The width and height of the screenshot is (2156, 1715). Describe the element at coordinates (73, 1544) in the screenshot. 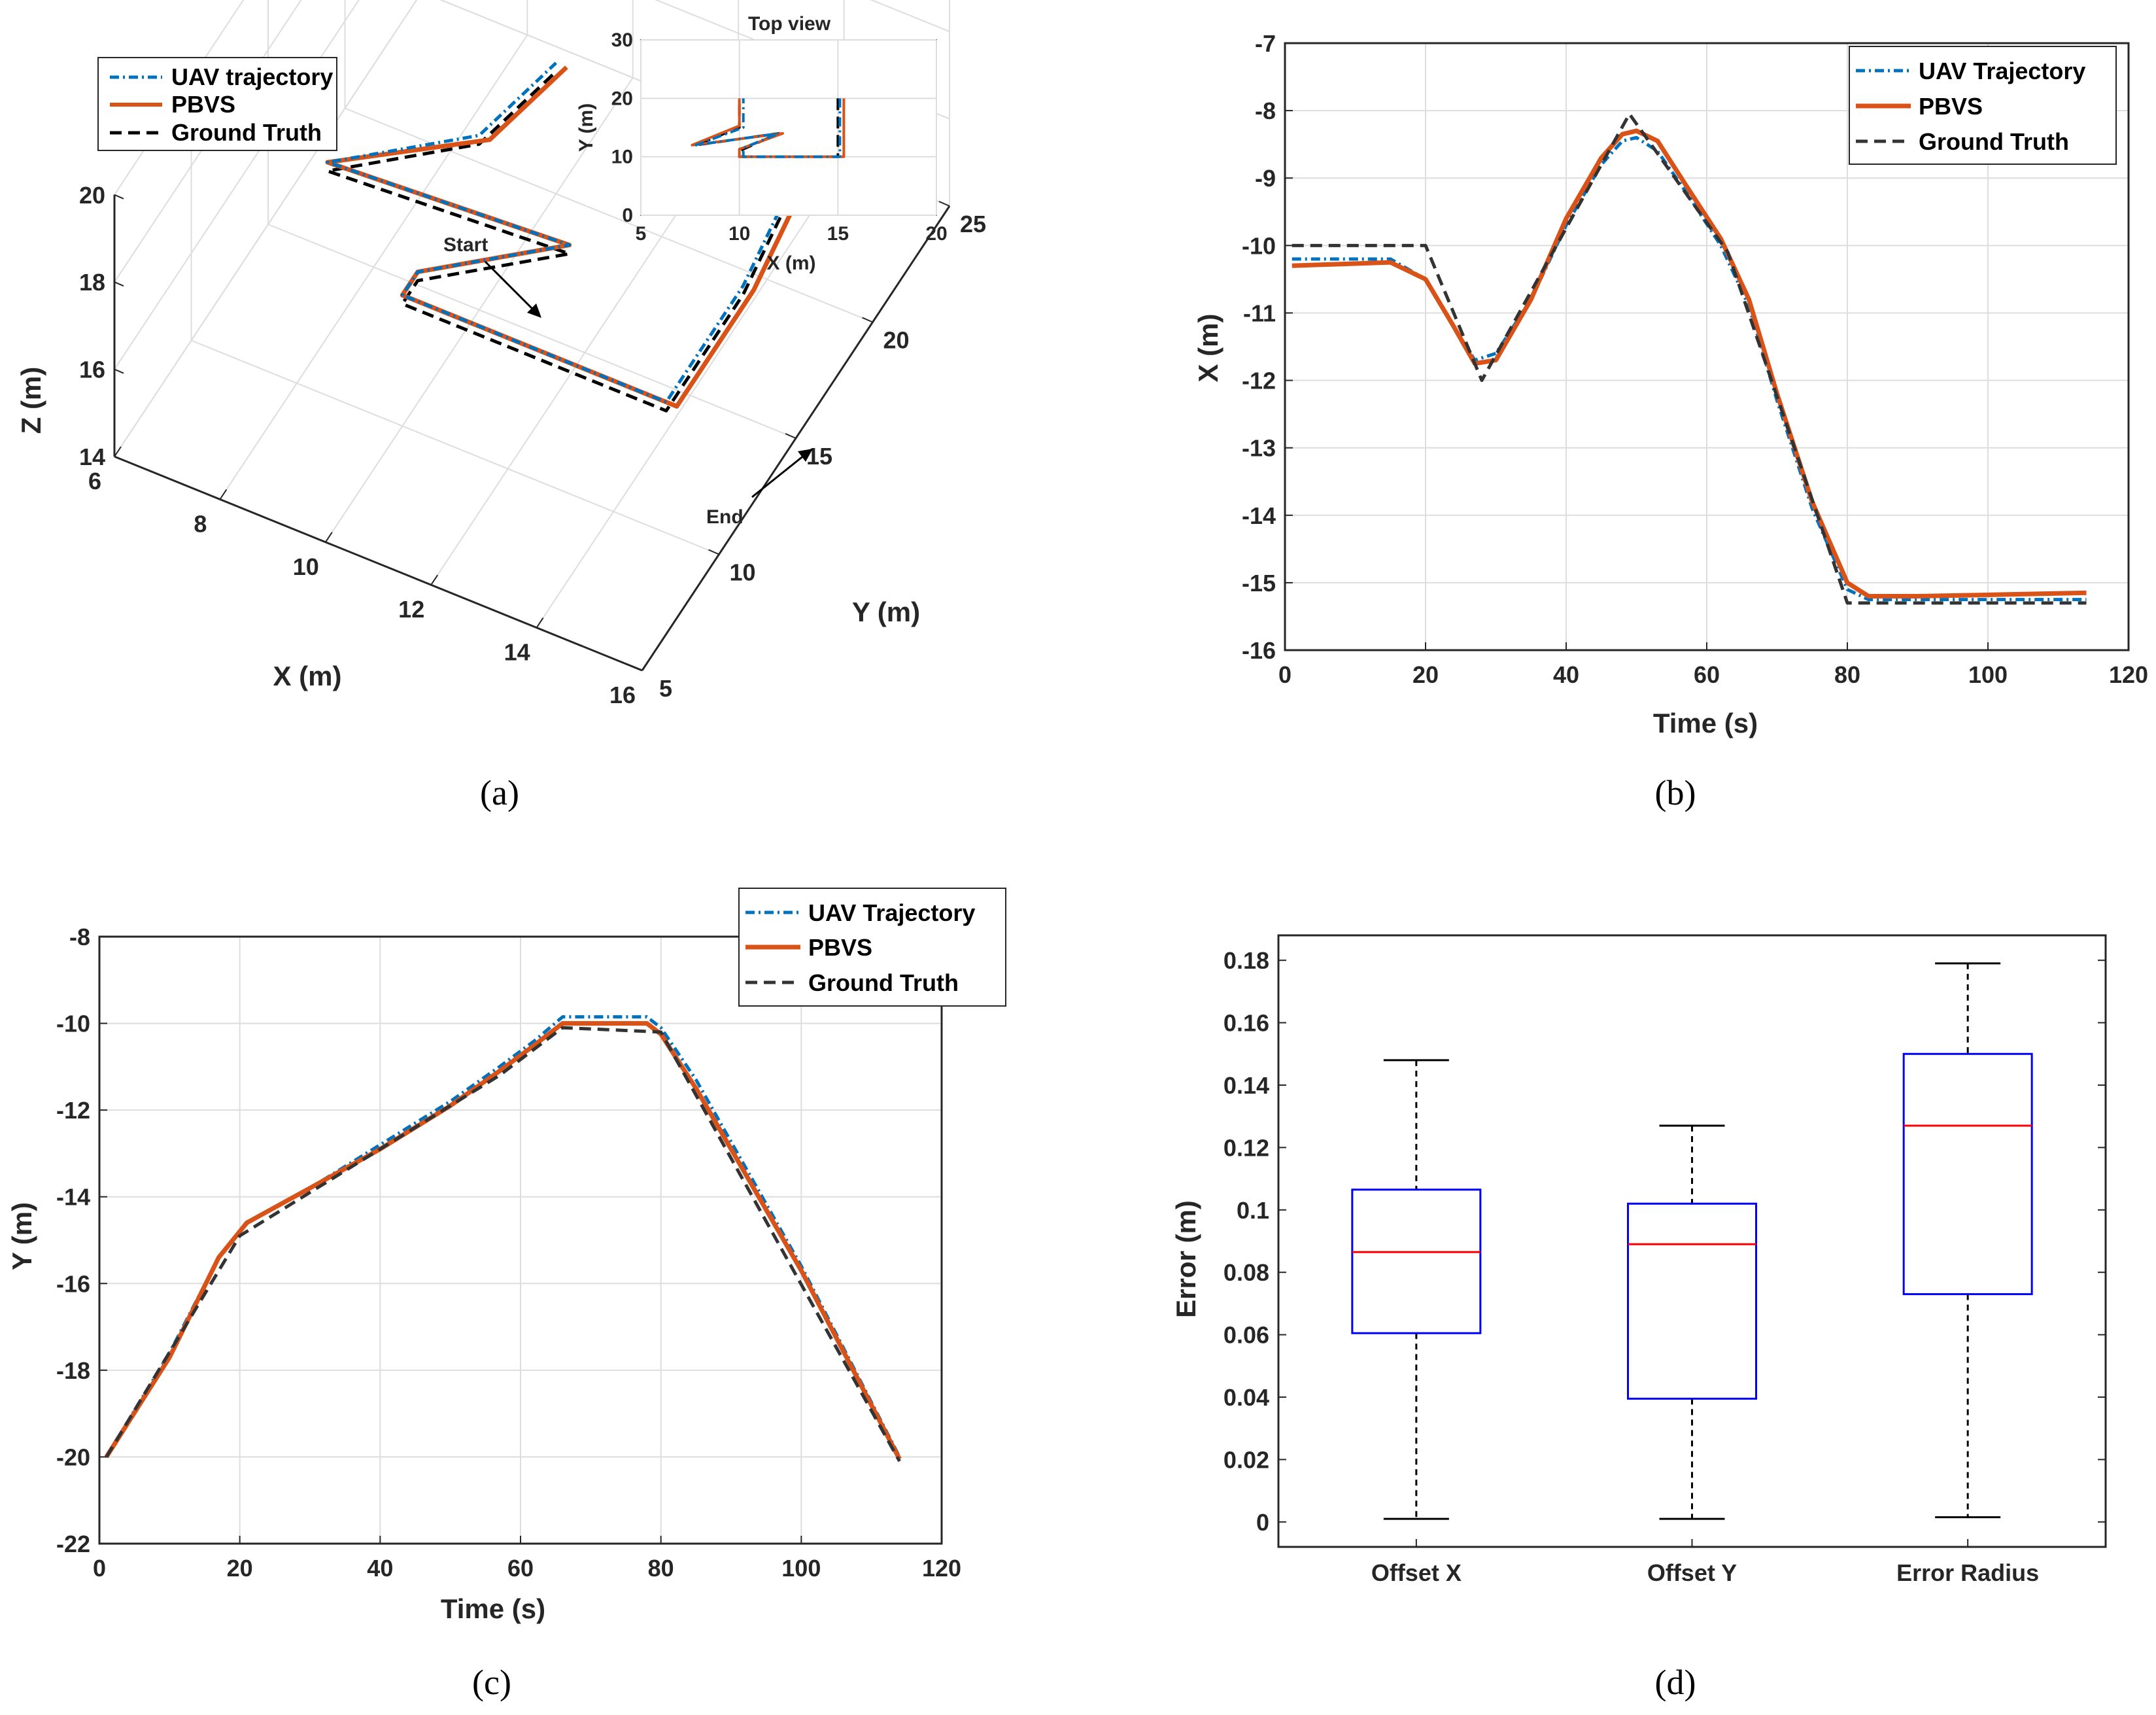

I see `c-ytick-label: -22` at that location.